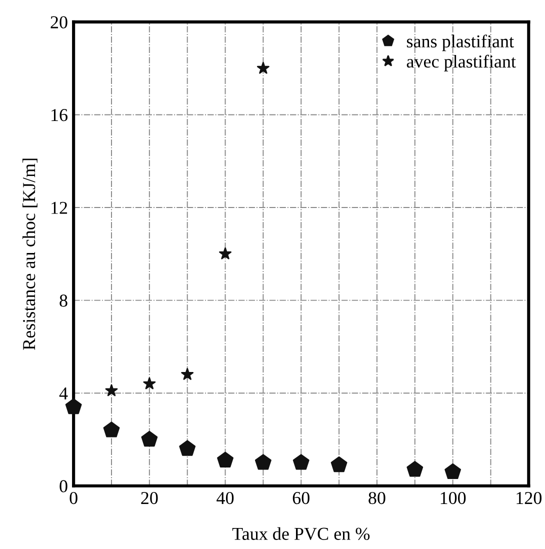 This screenshot has height=549, width=545. What do you see at coordinates (30, 254) in the screenshot?
I see `y-axis-title: Resistance au choc [KJ/m]` at bounding box center [30, 254].